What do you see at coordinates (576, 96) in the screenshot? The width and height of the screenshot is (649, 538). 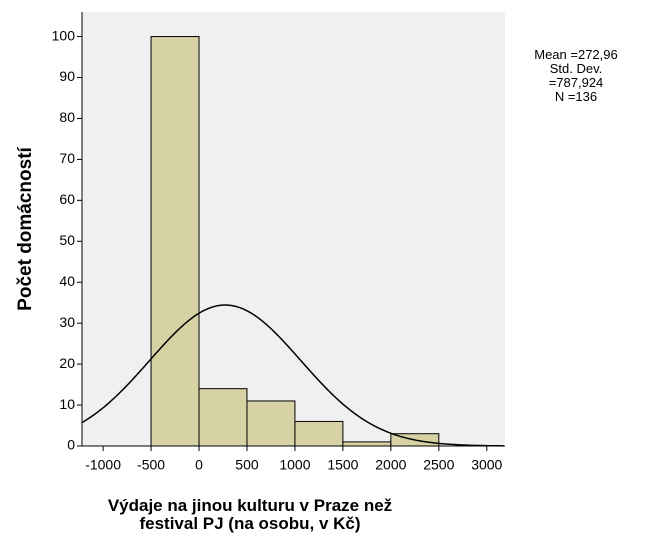 I see `stat-n: N =136` at bounding box center [576, 96].